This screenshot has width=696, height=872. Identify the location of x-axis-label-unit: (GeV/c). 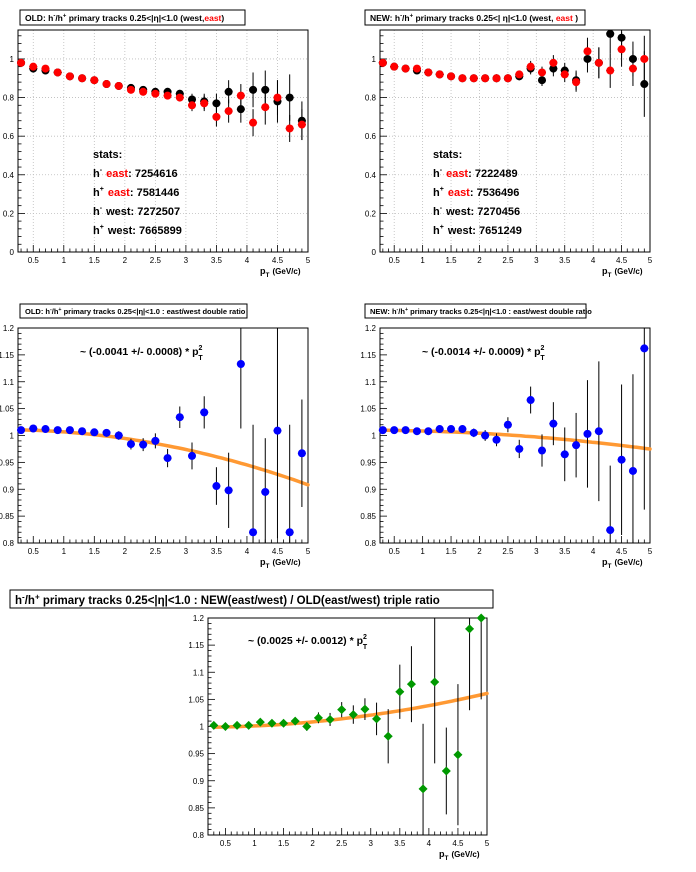
(465, 854).